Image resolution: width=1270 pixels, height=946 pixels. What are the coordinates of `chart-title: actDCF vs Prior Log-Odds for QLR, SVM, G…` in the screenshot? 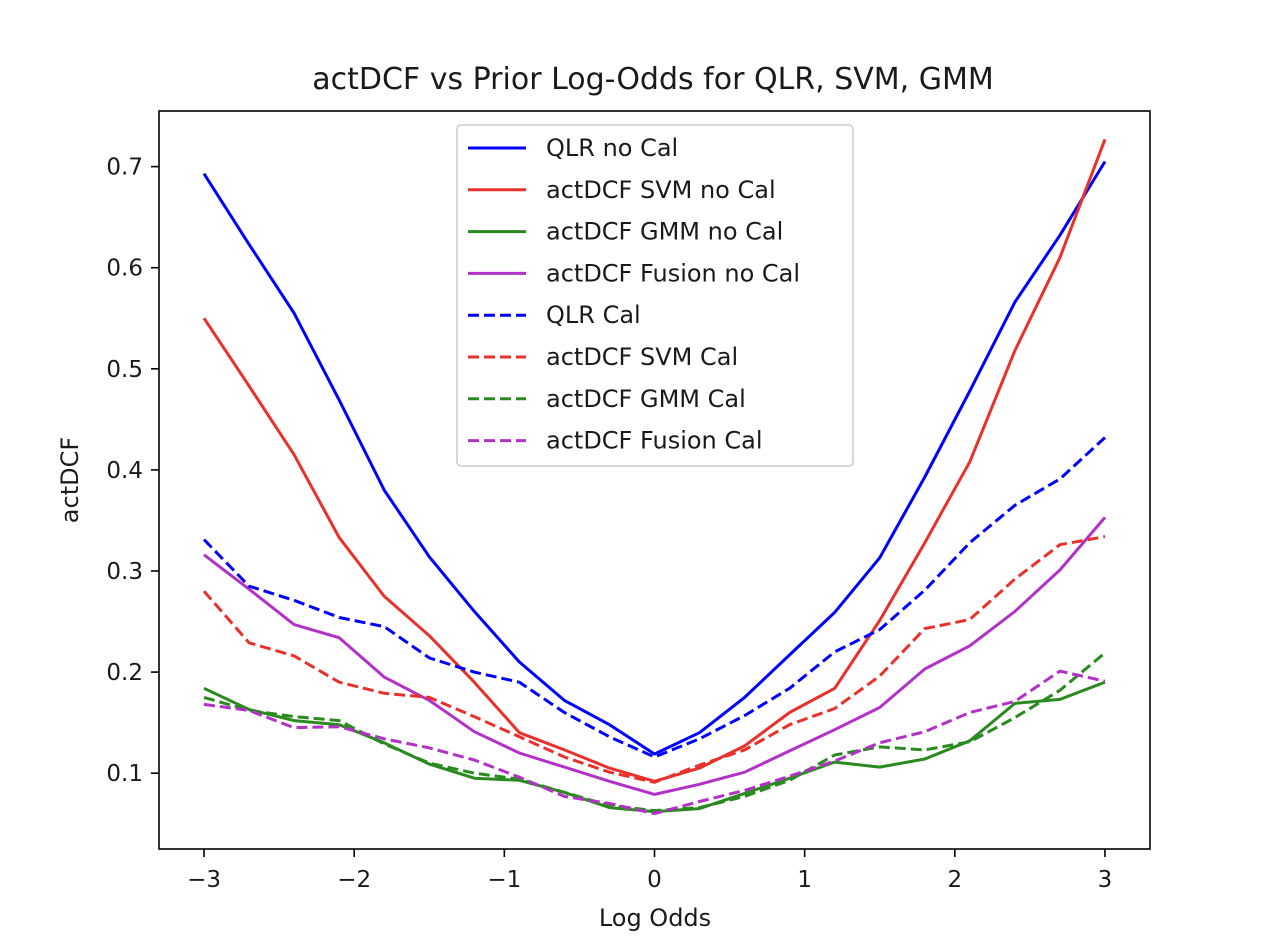 It's located at (653, 79).